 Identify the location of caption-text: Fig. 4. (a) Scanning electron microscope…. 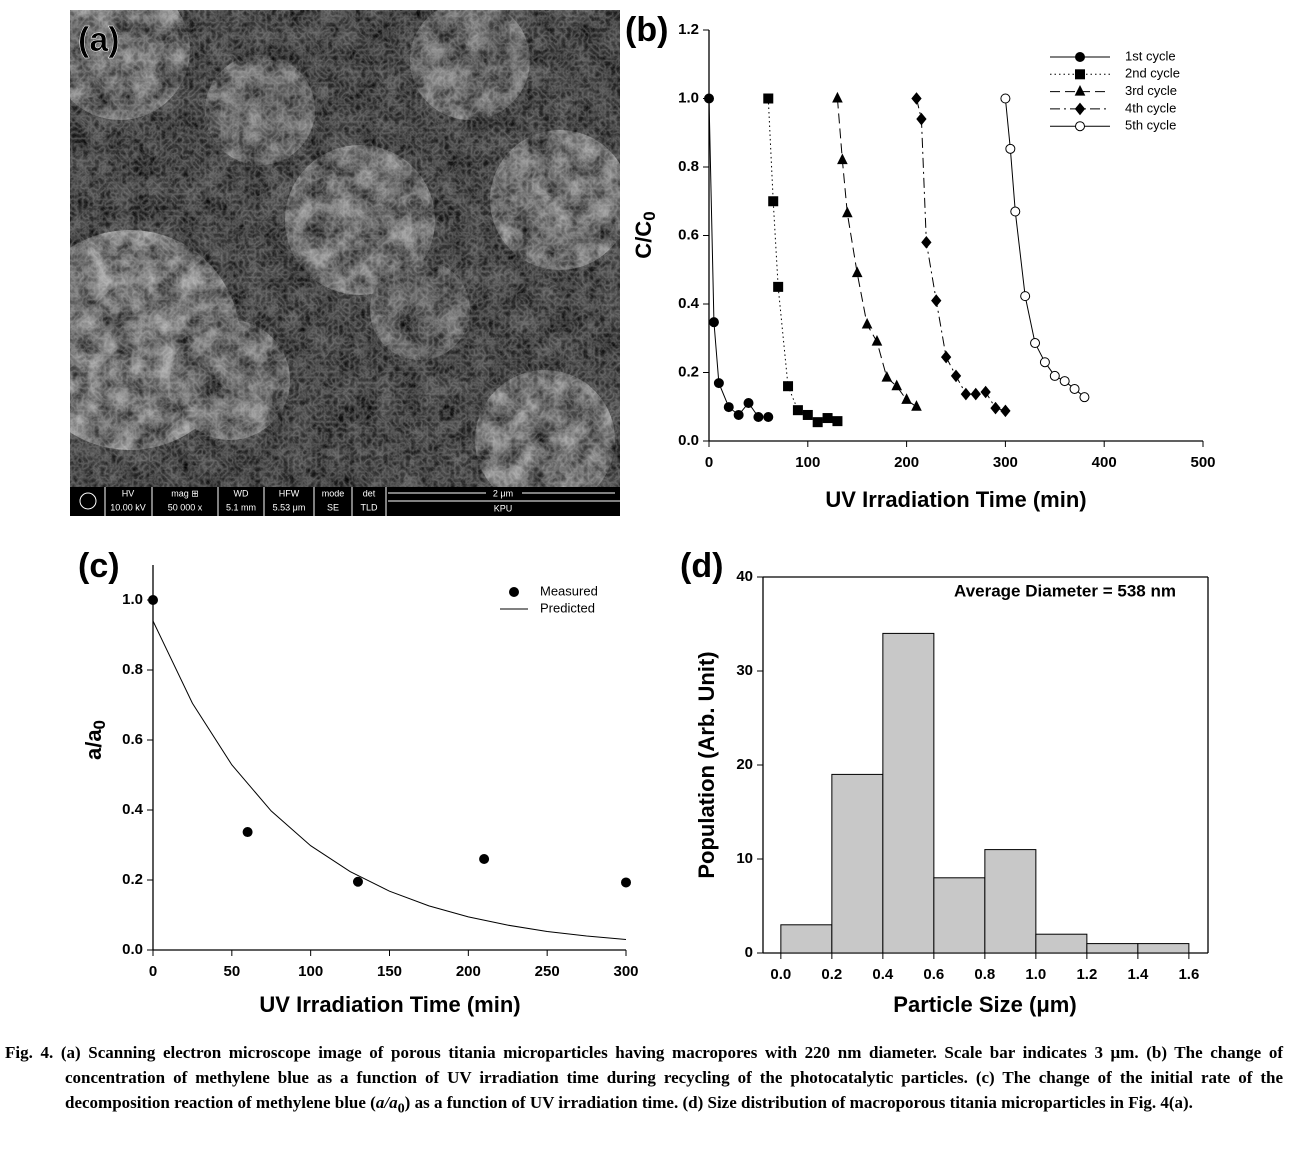
(644, 1077).